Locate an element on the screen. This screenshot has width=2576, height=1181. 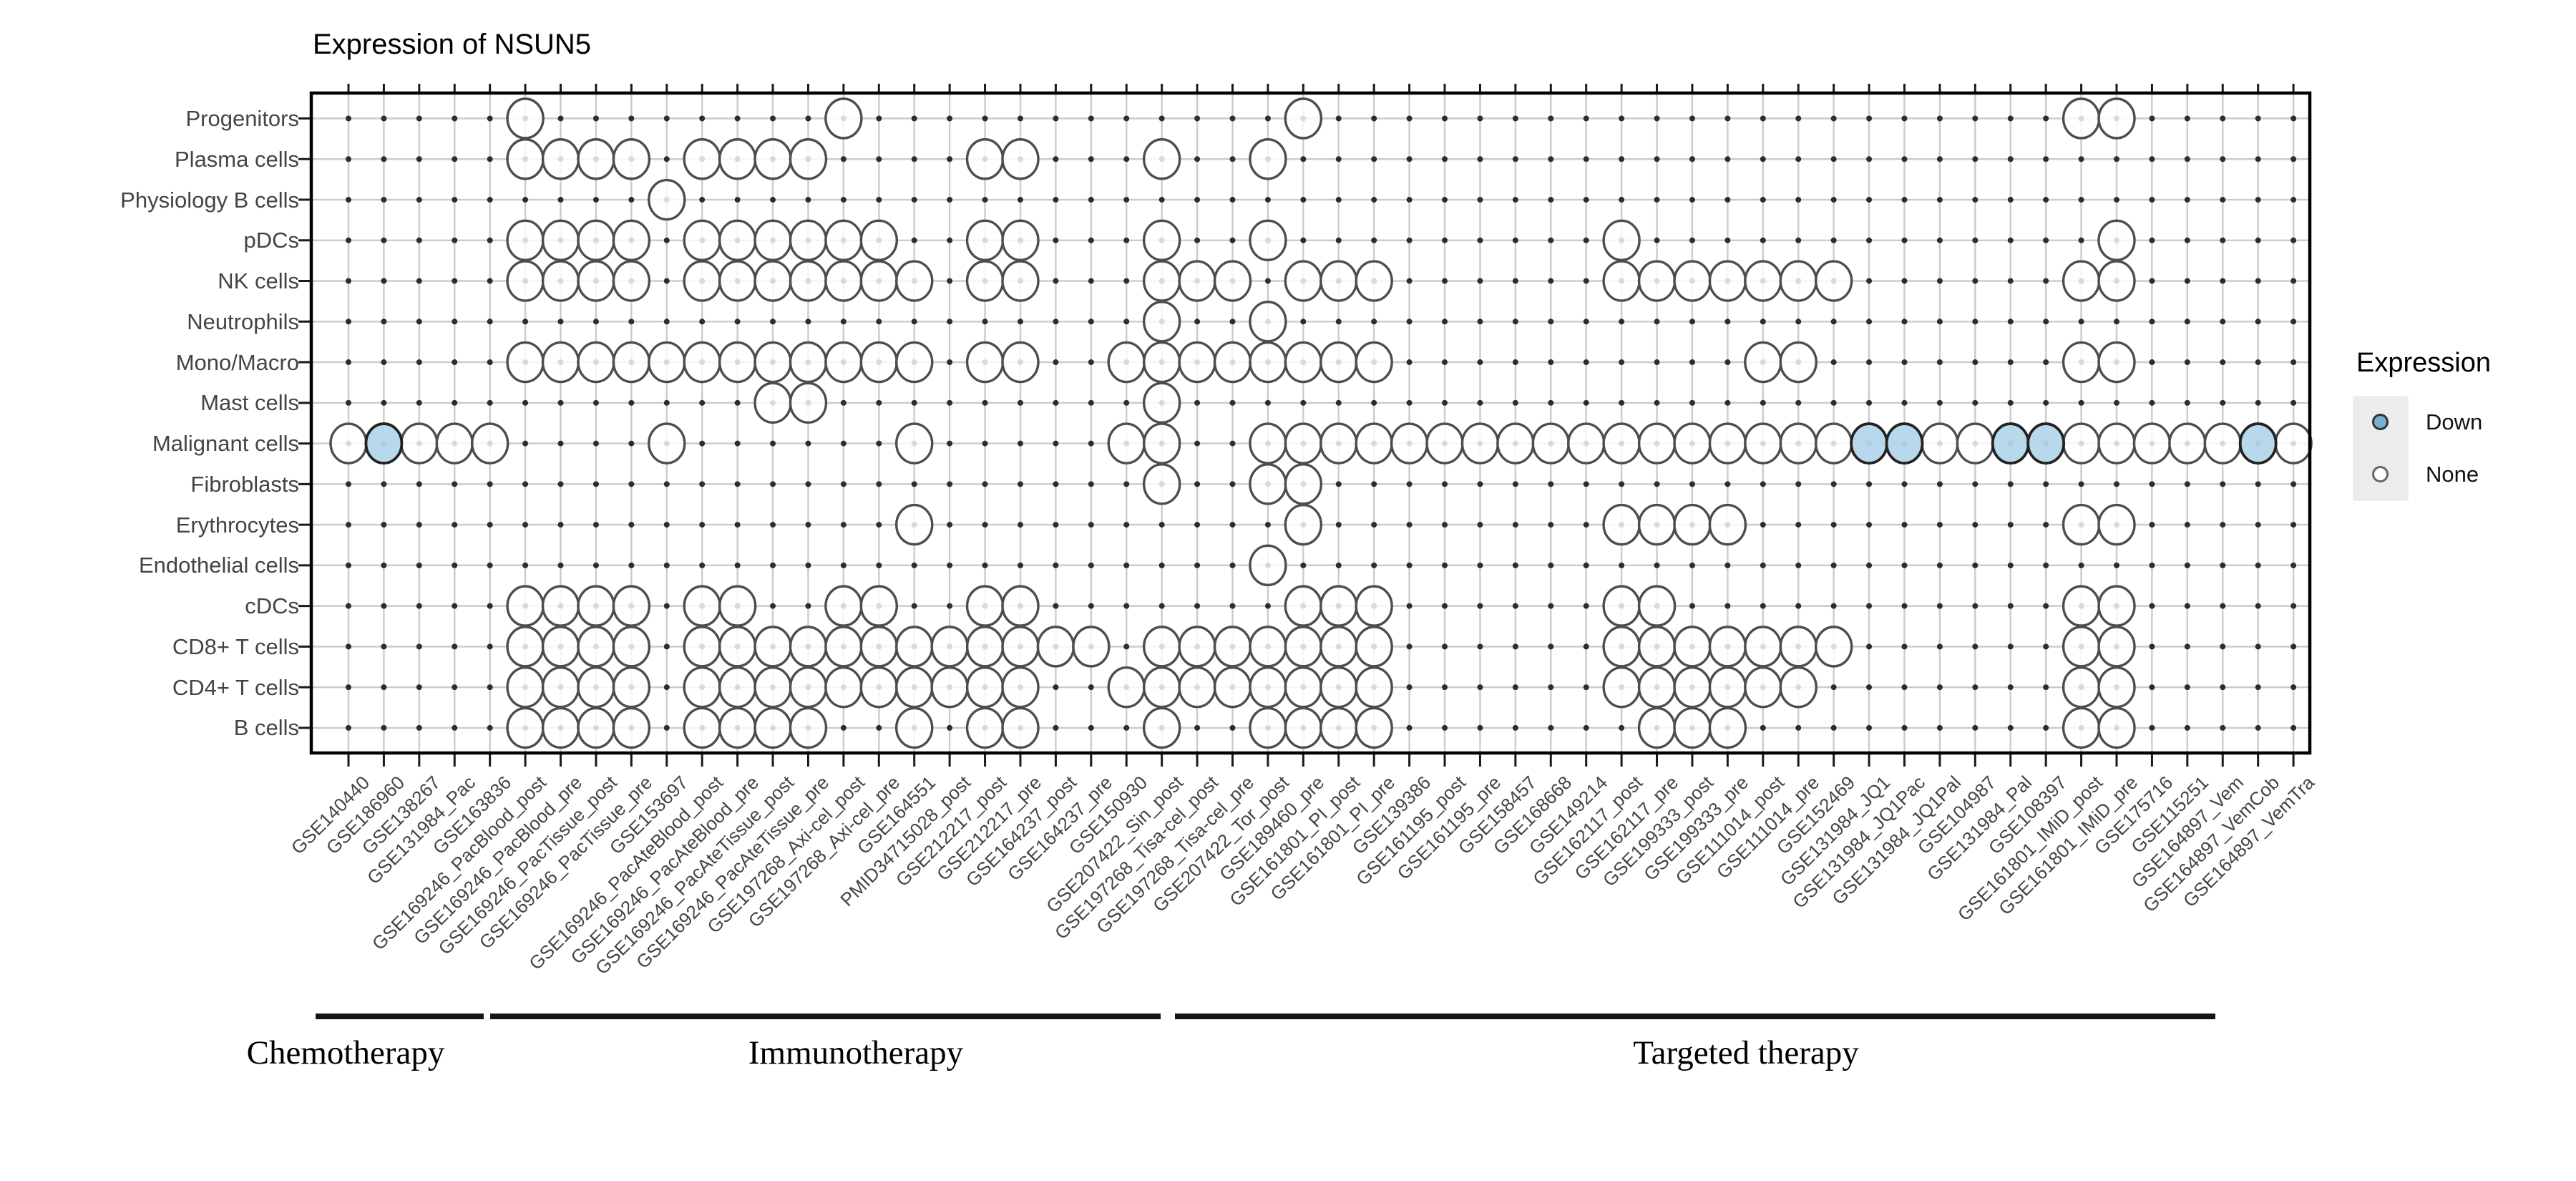
therapy-group-targeted-therapy: Targeted therapy is located at coordinates (1746, 1052).